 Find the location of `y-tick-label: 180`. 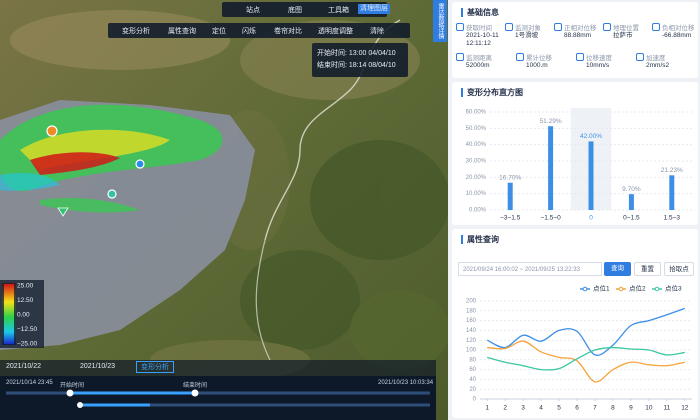

y-tick-label: 180 is located at coordinates (471, 311).